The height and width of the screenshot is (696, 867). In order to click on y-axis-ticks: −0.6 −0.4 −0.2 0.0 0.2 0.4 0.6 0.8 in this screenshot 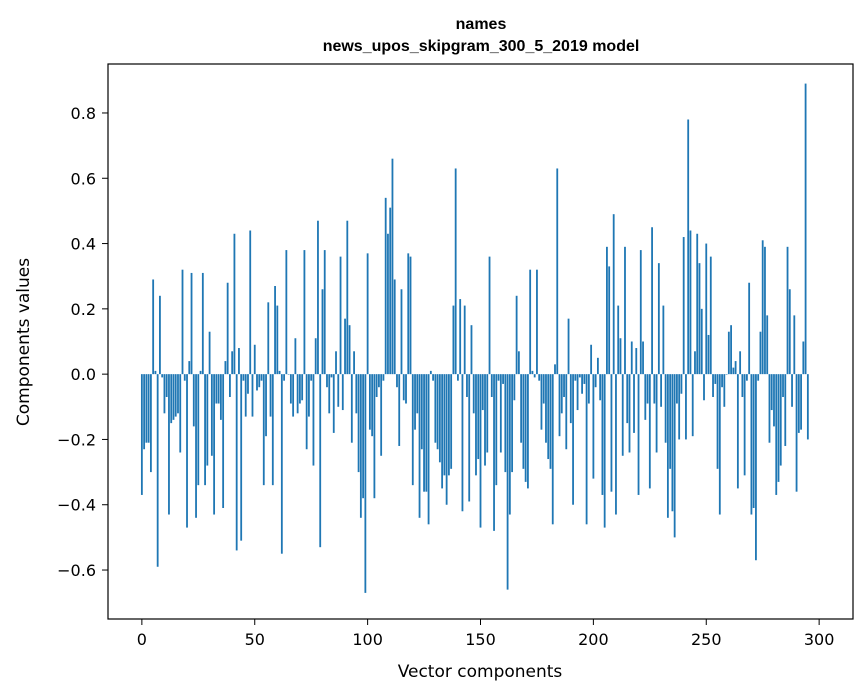, I will do `click(82, 342)`.